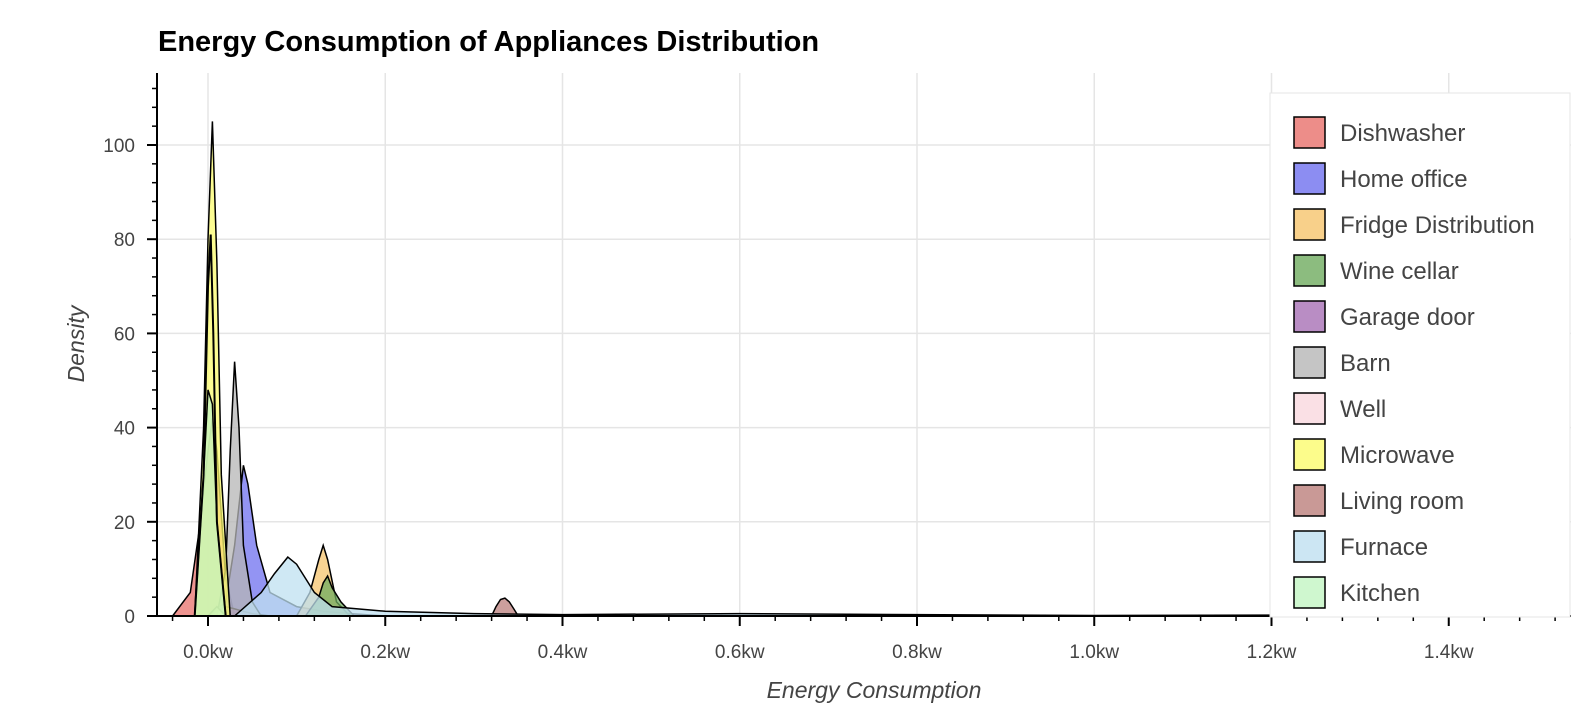 This screenshot has height=720, width=1571. Describe the element at coordinates (1363, 409) in the screenshot. I see `legend-label-well: Well` at that location.